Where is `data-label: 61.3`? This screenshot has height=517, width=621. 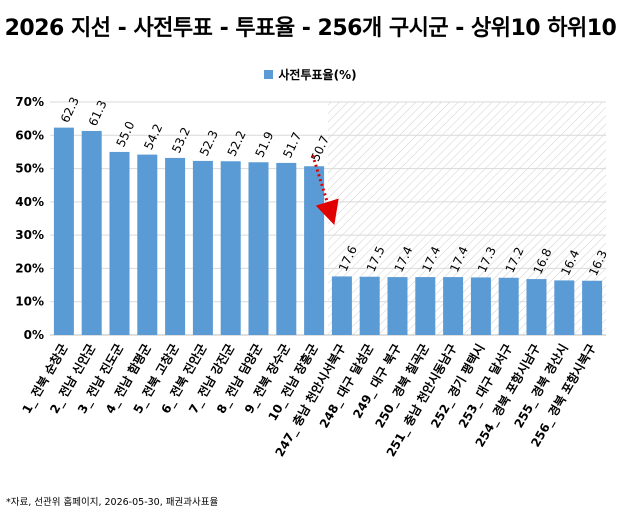
data-label: 61.3 is located at coordinates (98, 113).